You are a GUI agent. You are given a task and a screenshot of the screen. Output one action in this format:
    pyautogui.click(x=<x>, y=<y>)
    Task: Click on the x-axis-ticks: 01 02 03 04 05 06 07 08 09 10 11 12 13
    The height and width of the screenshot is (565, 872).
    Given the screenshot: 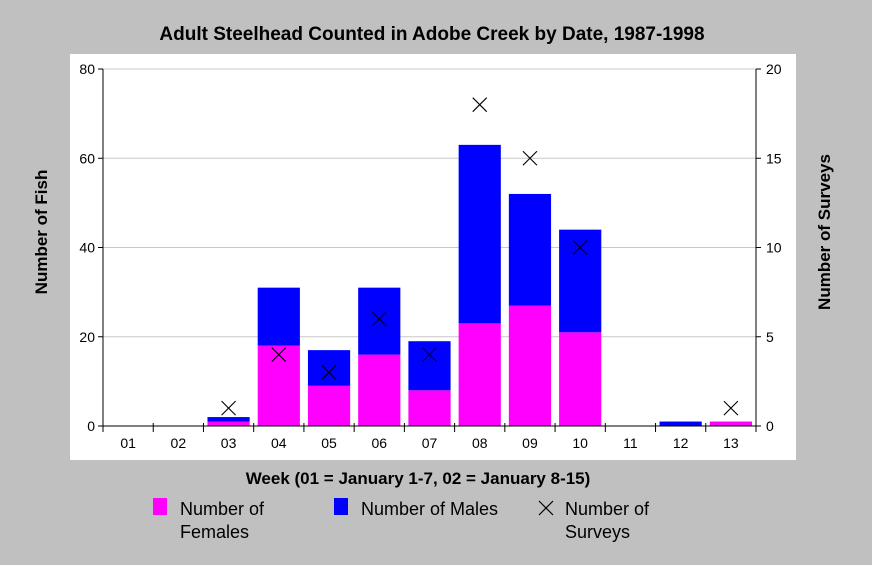 What is the action you would take?
    pyautogui.click(x=429, y=437)
    